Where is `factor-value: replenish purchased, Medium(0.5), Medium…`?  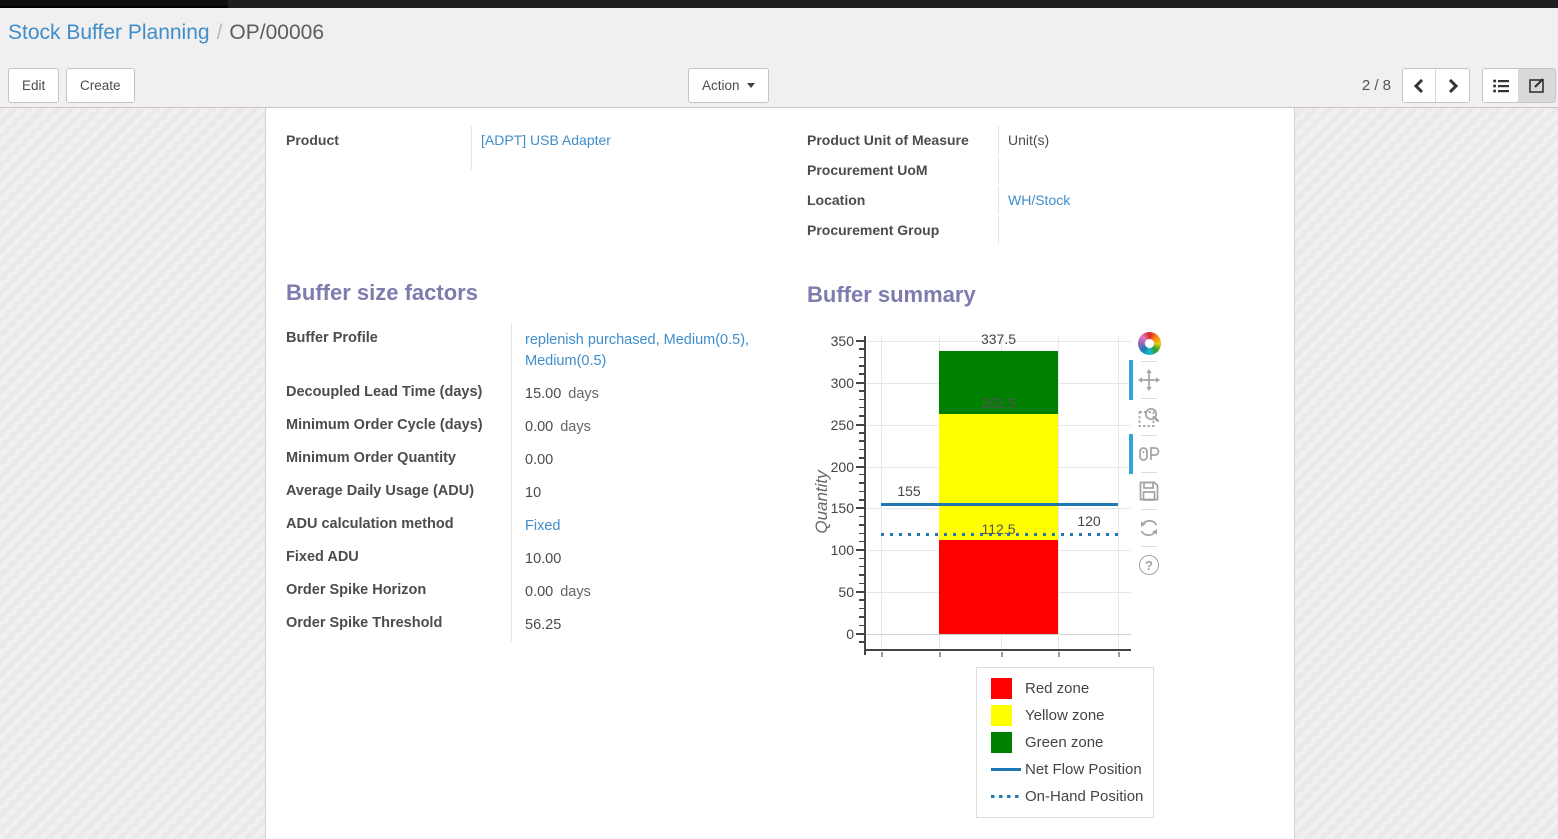
factor-value: replenish purchased, Medium(0.5), Medium… is located at coordinates (654, 351).